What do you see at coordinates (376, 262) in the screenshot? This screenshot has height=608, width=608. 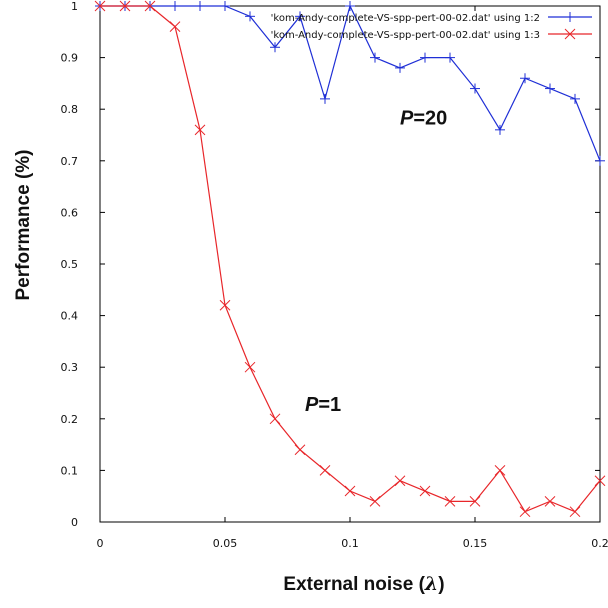 I see `annotations: P=20 P=1` at bounding box center [376, 262].